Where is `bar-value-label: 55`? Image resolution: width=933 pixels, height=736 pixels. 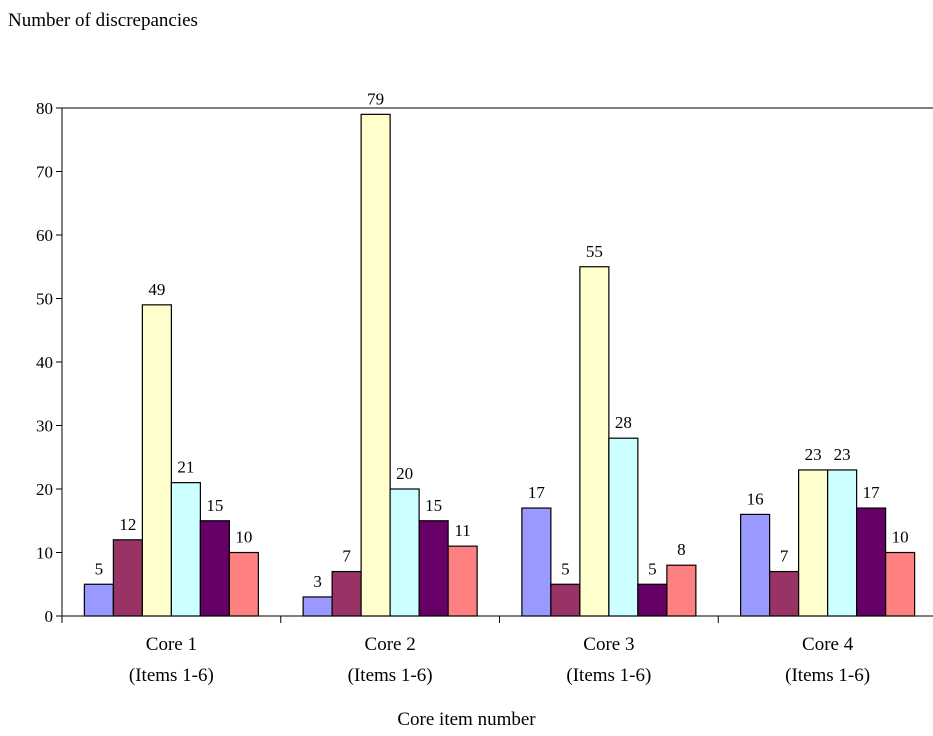
bar-value-label: 55 is located at coordinates (594, 251).